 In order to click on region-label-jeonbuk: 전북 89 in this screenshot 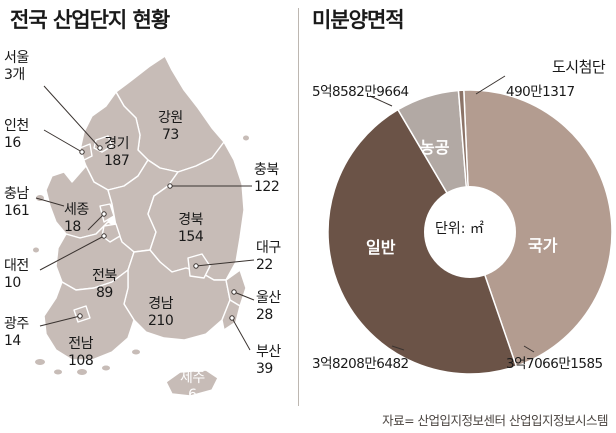, I will do `click(104, 285)`.